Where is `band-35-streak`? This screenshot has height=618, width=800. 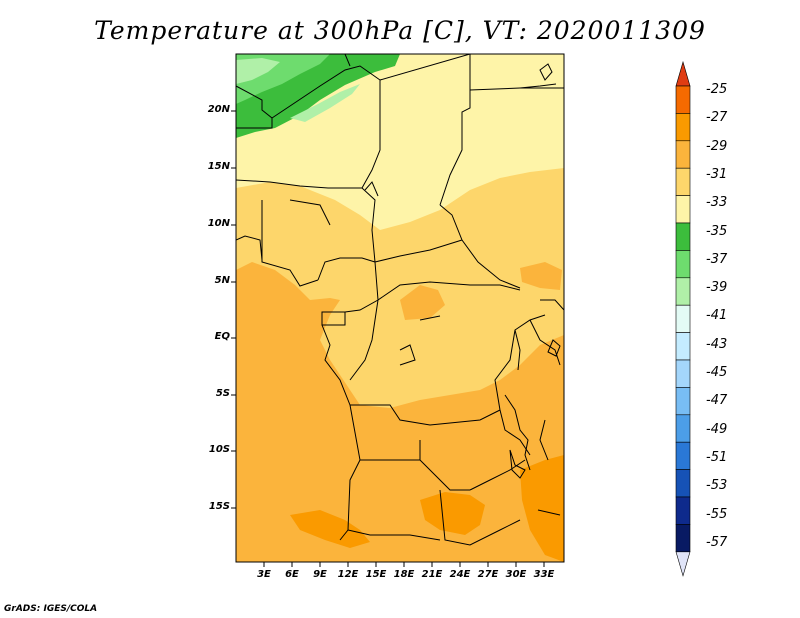
band-35-streak is located at coordinates (325, 103).